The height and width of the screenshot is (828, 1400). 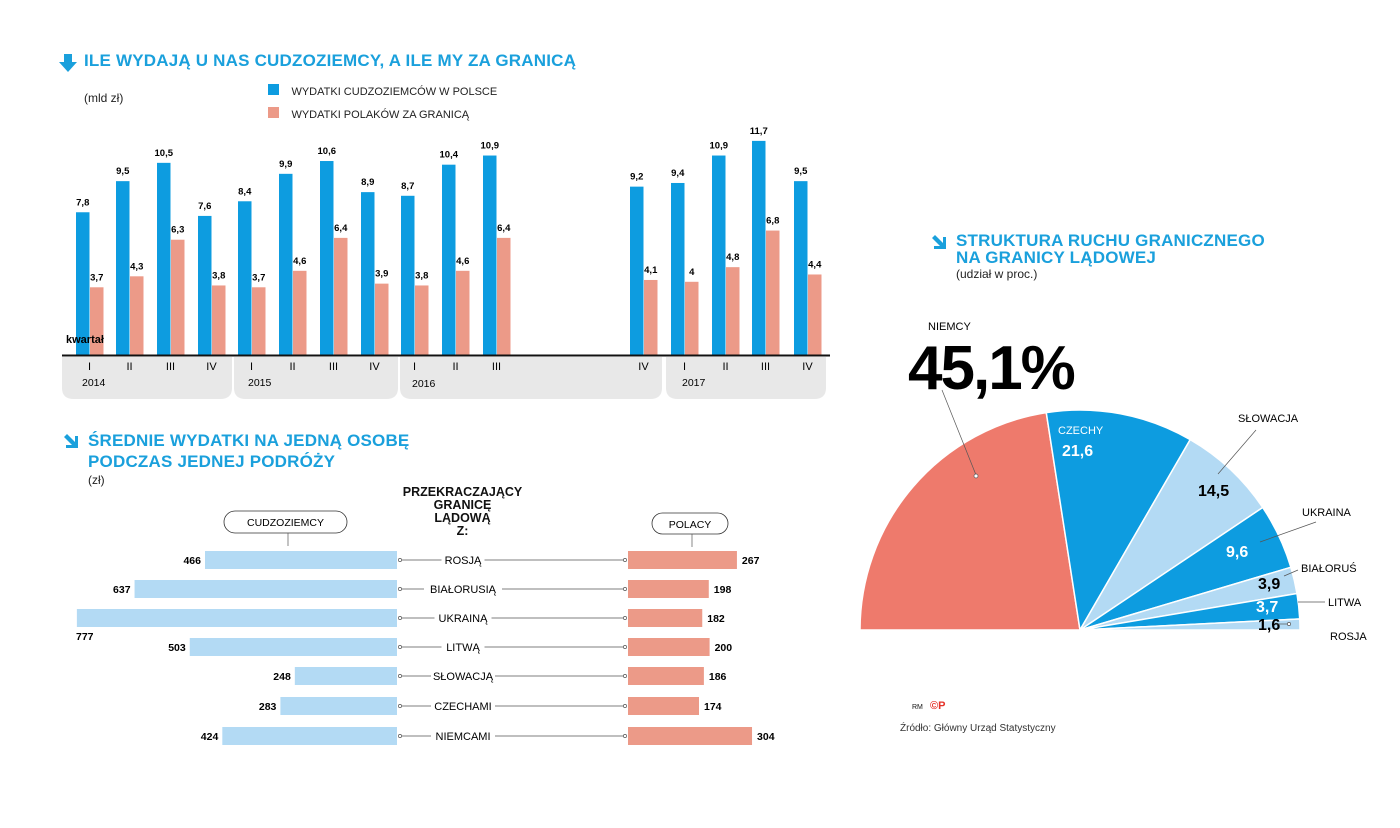 What do you see at coordinates (123, 171) in the screenshot?
I see `value-label-foreign: 9,5` at bounding box center [123, 171].